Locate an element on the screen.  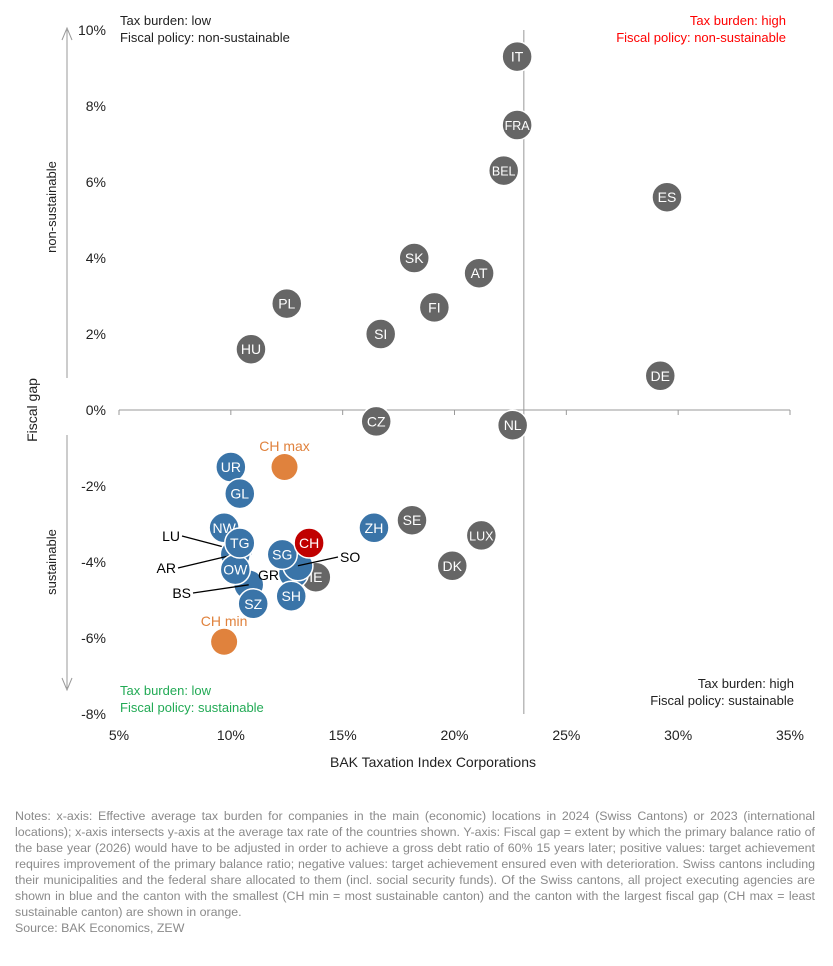
point-sg-label: SG is located at coordinates (282, 554).